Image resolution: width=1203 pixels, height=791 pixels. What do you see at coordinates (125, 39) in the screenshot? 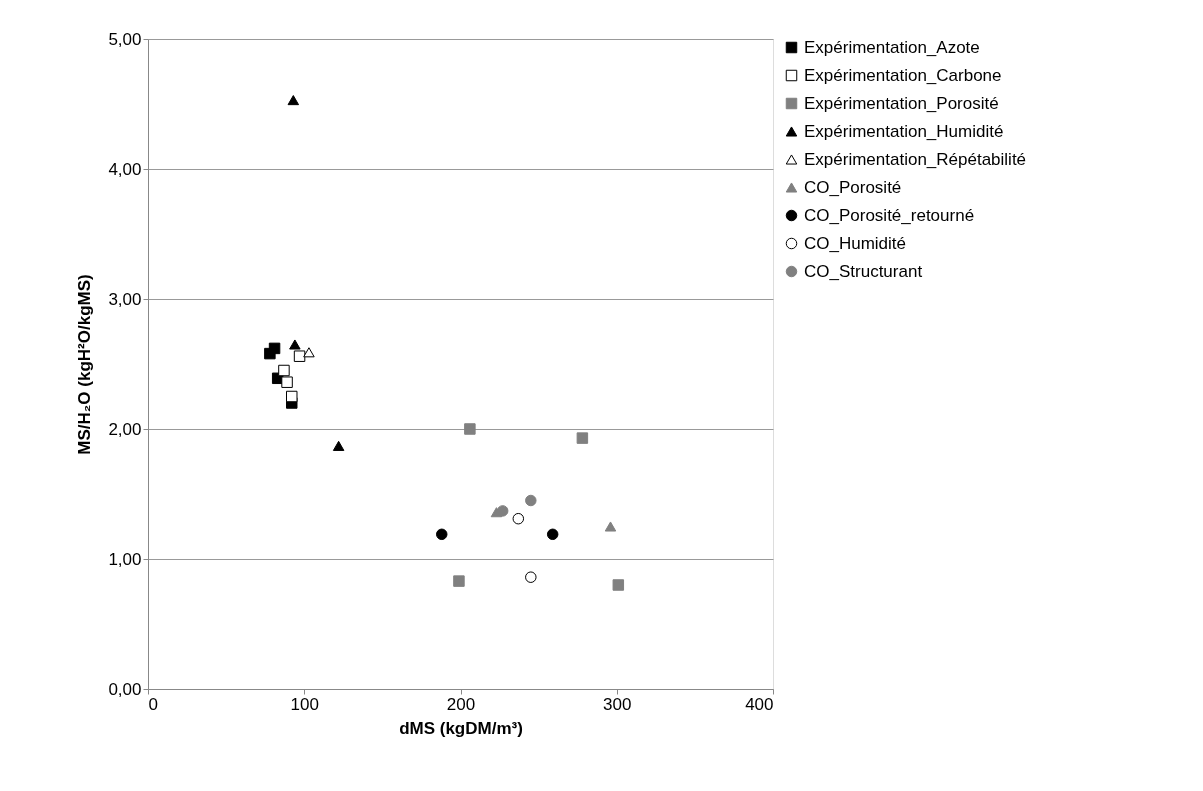
I see `y-tick-label: 5,00` at bounding box center [125, 39].